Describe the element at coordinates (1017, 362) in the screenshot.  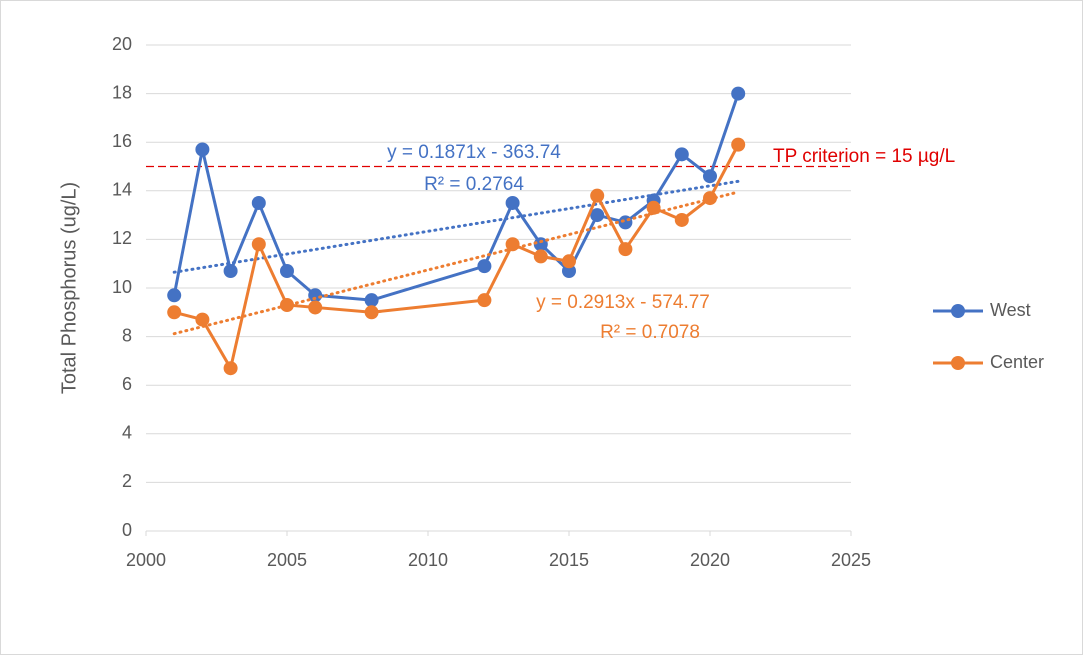
I see `legend-label: Center` at that location.